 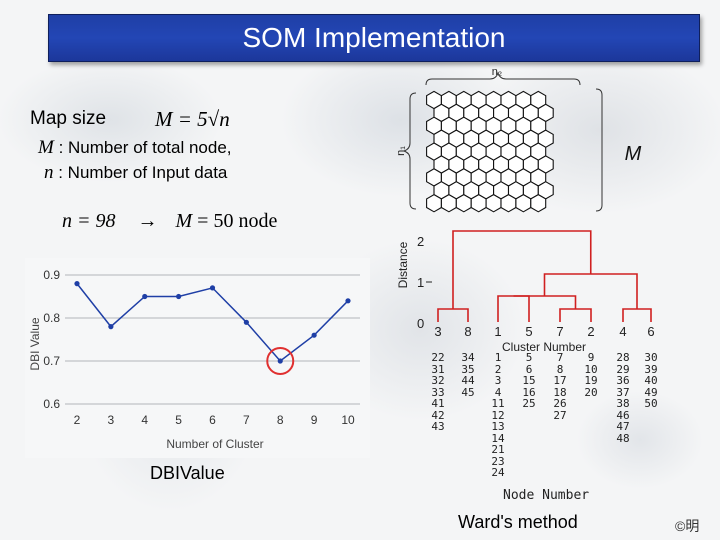 What do you see at coordinates (467, 331) in the screenshot?
I see `cluster-number: 8` at bounding box center [467, 331].